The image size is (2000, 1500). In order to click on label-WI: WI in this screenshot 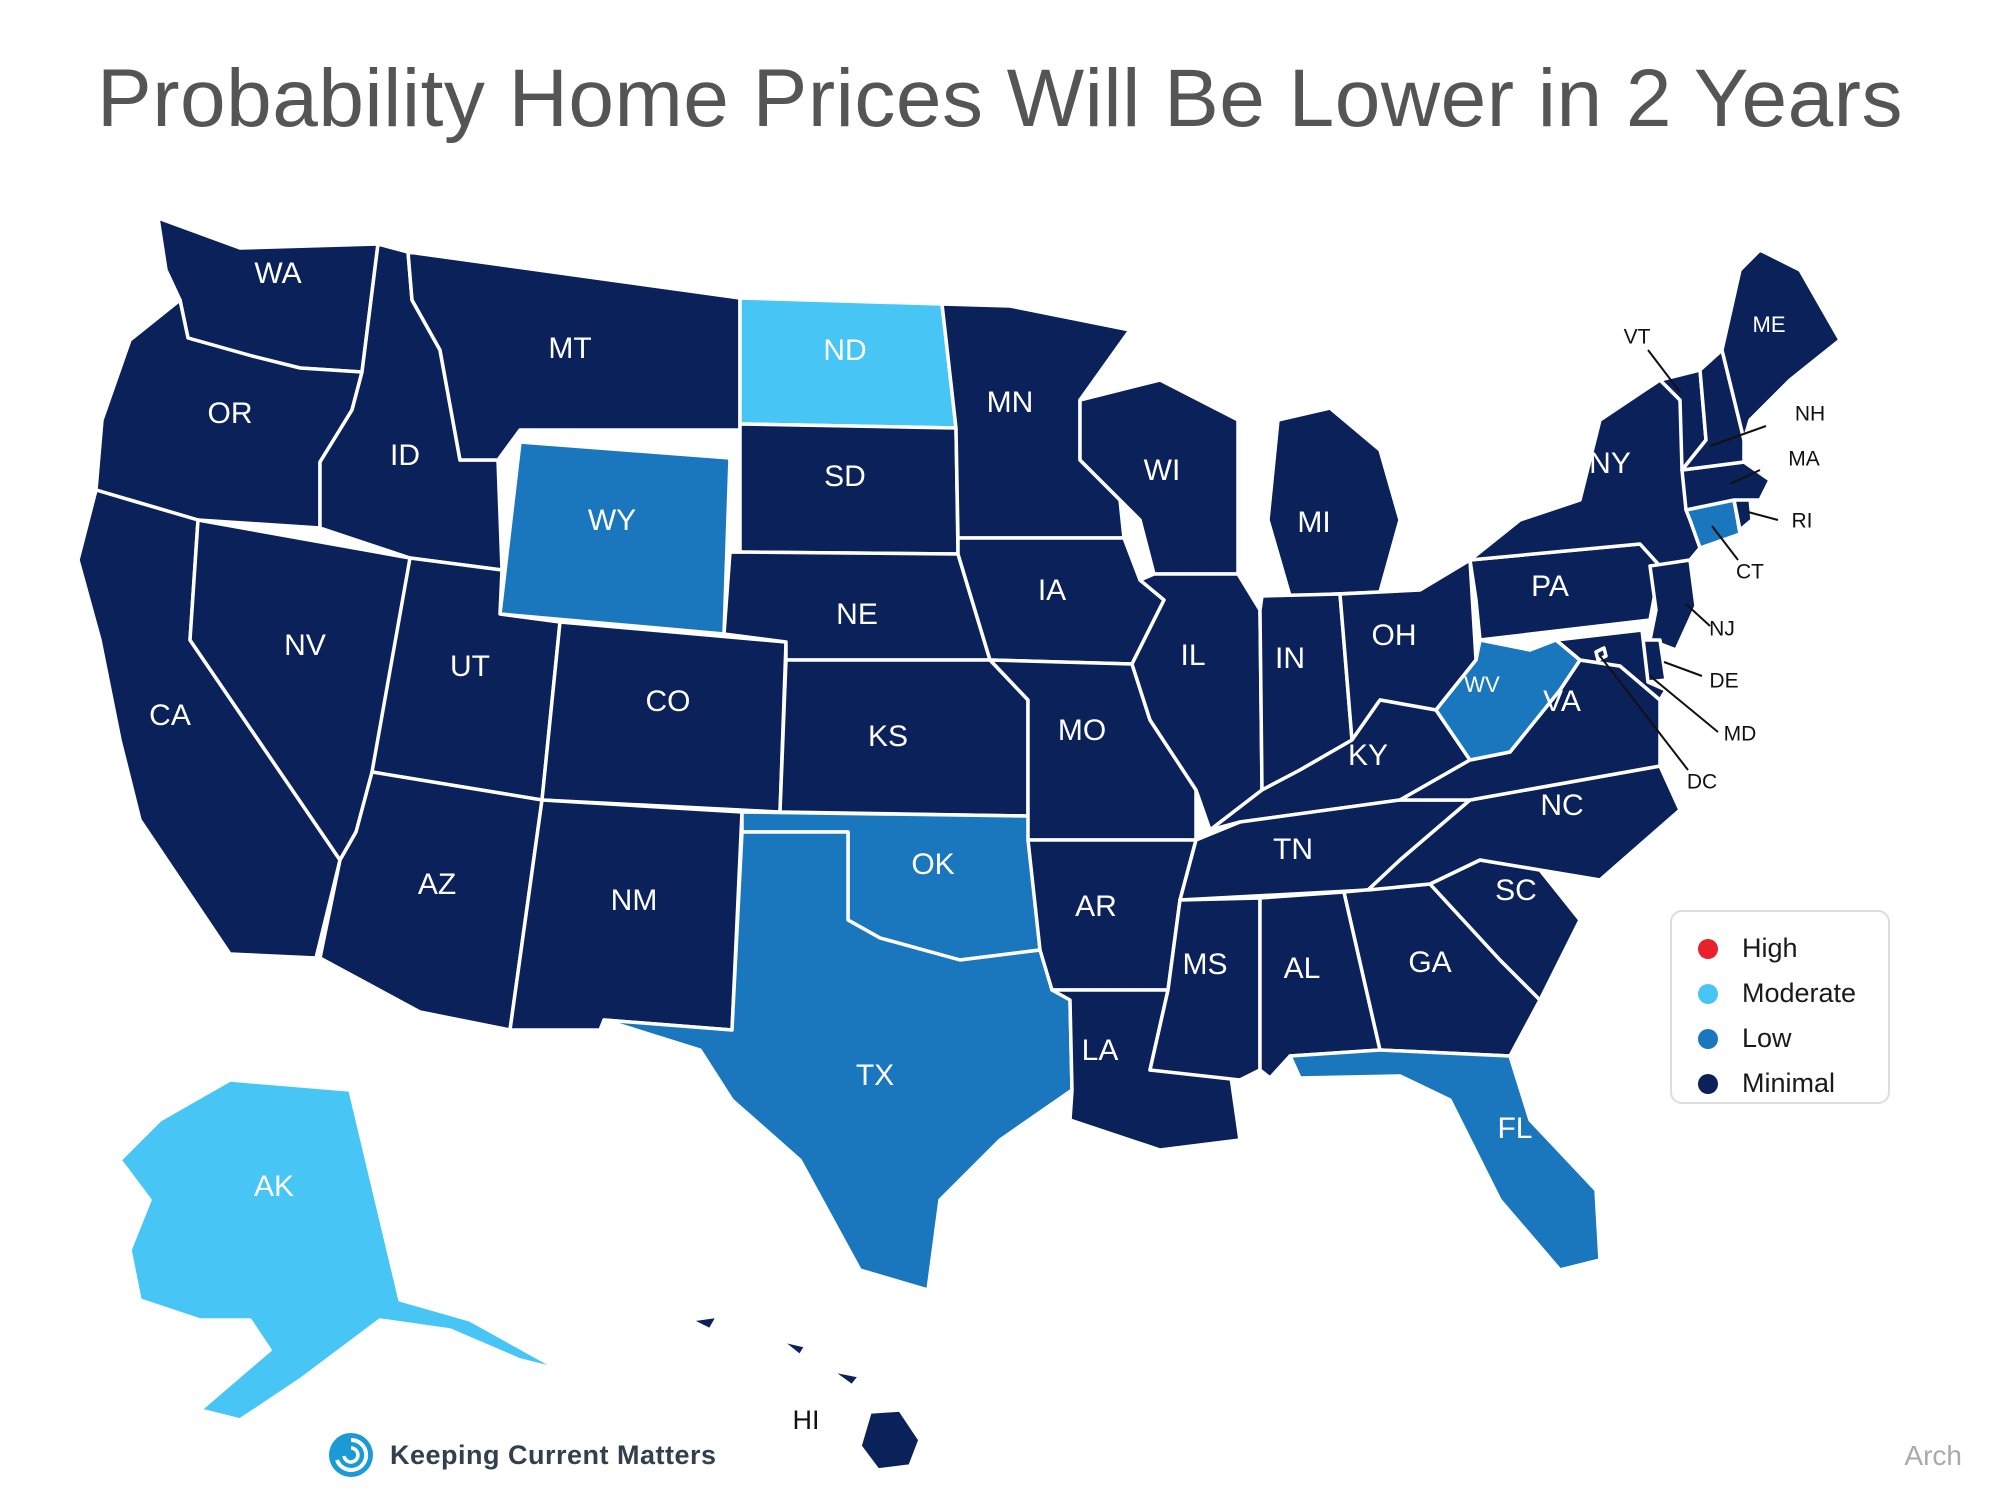, I will do `click(1162, 470)`.